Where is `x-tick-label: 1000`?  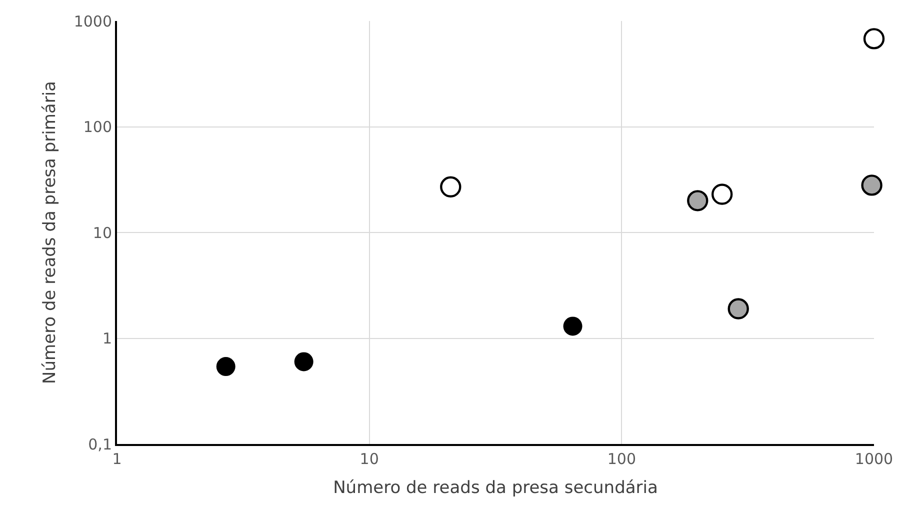 x-tick-label: 1000 is located at coordinates (874, 459).